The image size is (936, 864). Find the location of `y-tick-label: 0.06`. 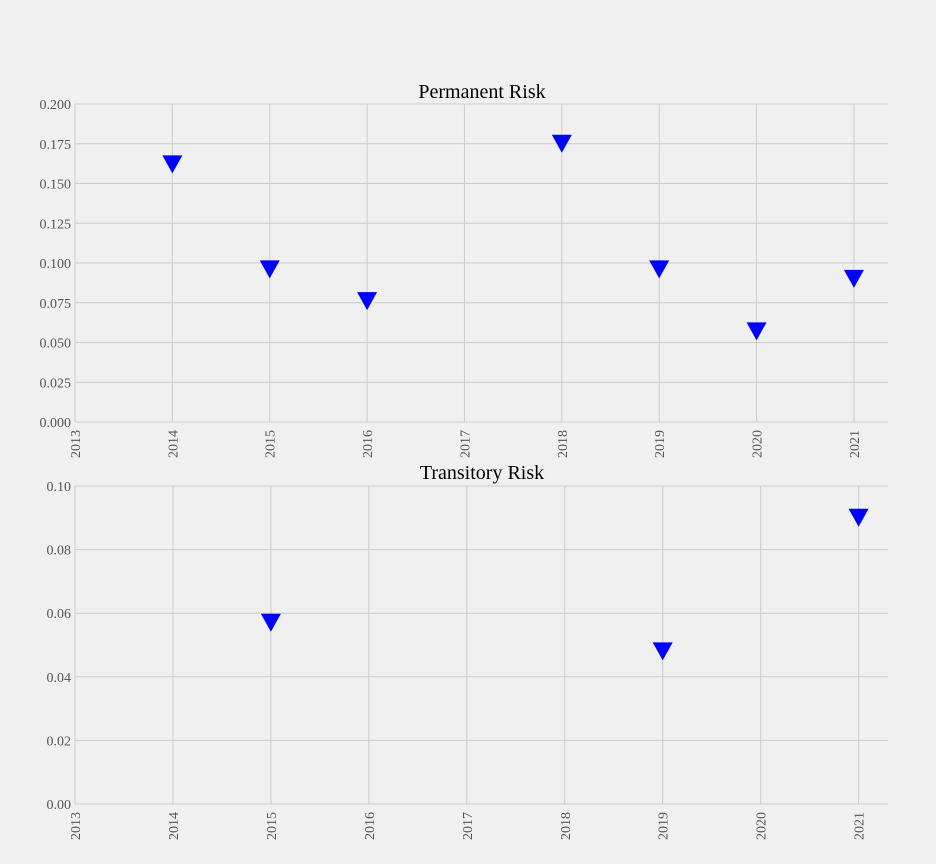

y-tick-label: 0.06 is located at coordinates (59, 614).